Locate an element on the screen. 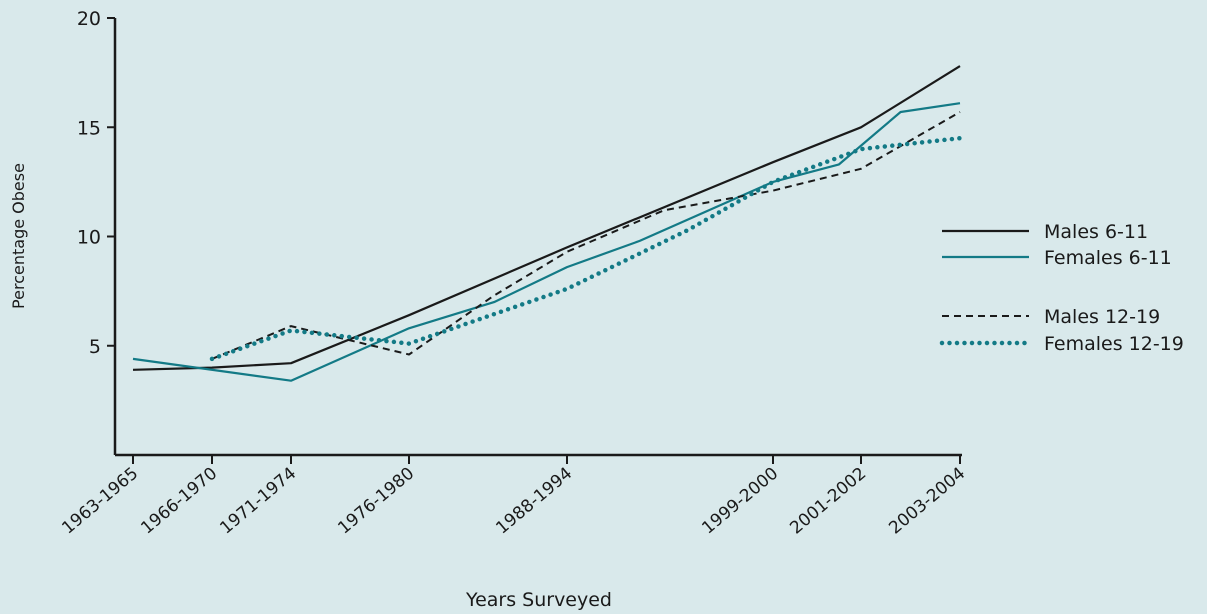 This screenshot has height=614, width=1207. legend-label-females-12-19: Females 12-19 is located at coordinates (1114, 344).